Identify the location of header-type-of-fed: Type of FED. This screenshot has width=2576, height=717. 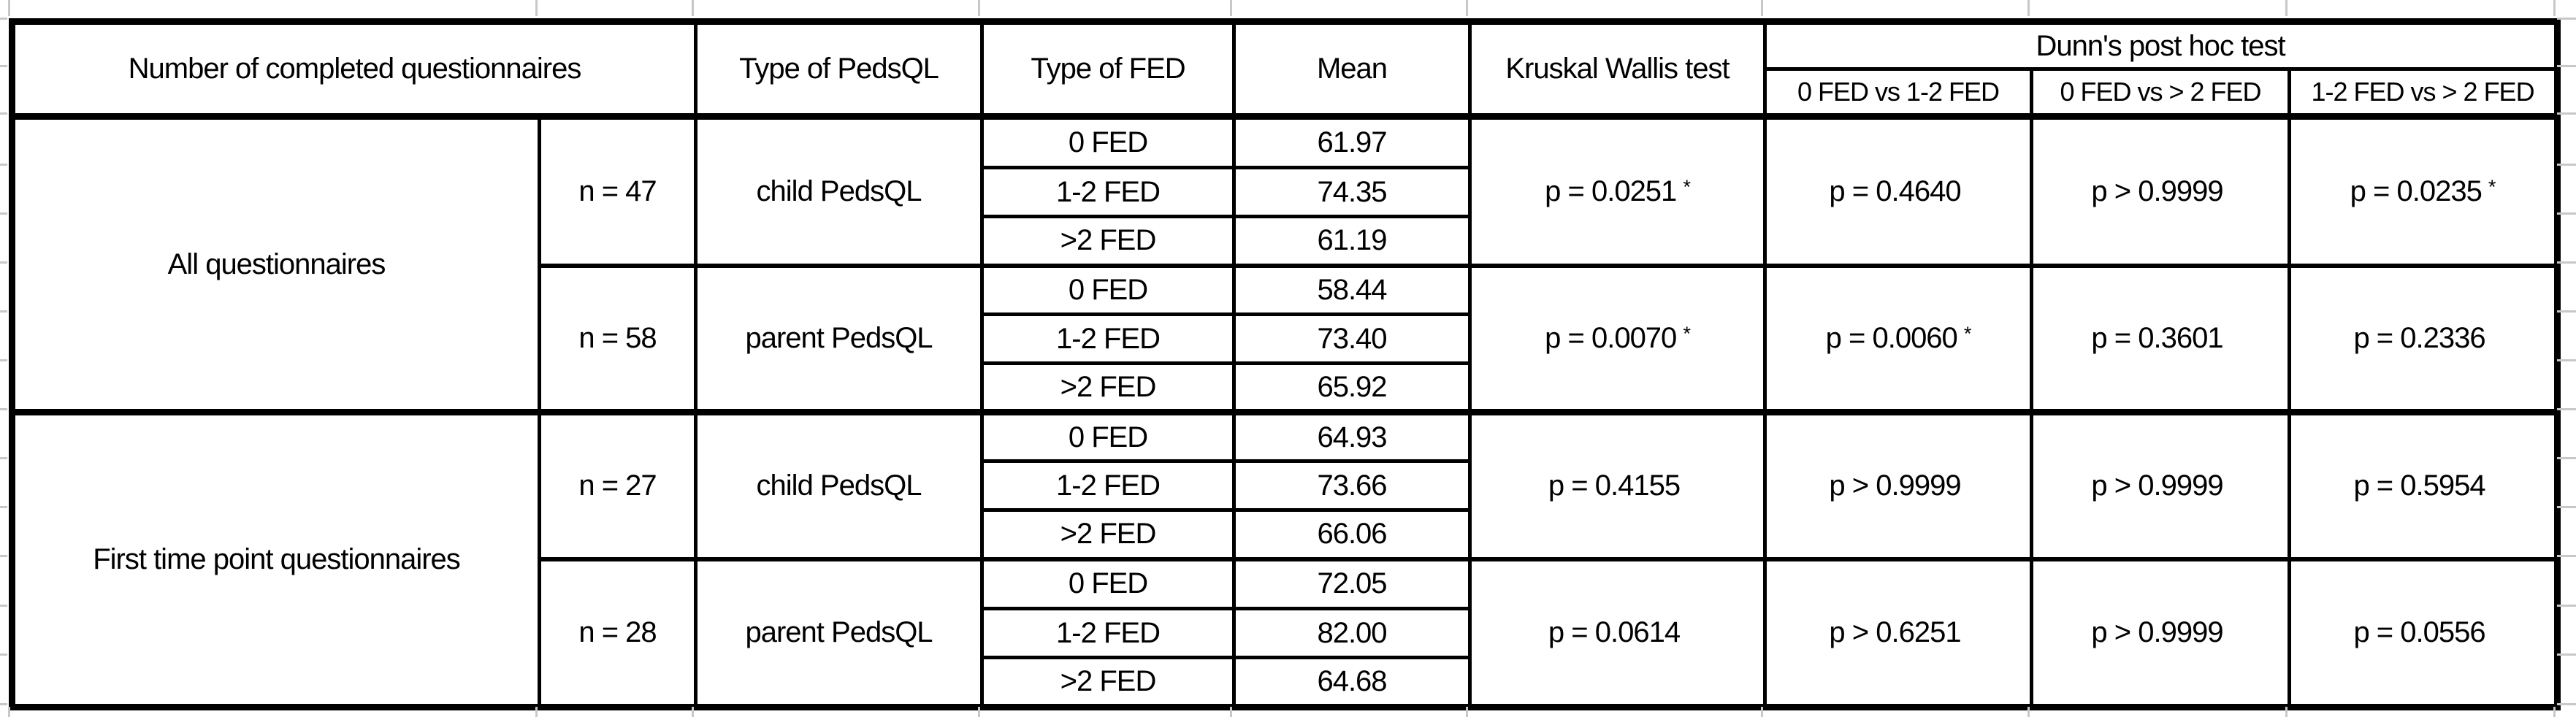
(1108, 70).